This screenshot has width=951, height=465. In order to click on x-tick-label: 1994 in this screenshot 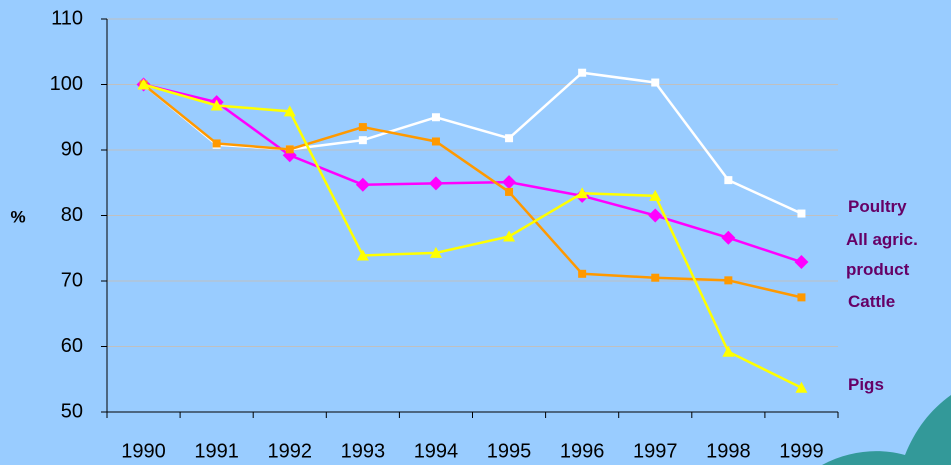, I will do `click(436, 451)`.